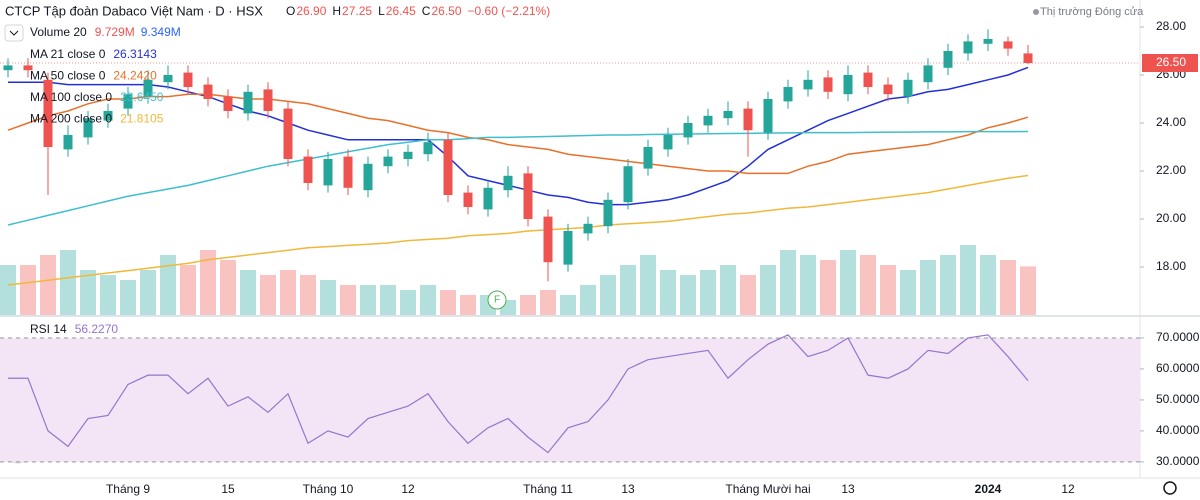  Describe the element at coordinates (228, 489) in the screenshot. I see `x-tick-label: 15` at that location.